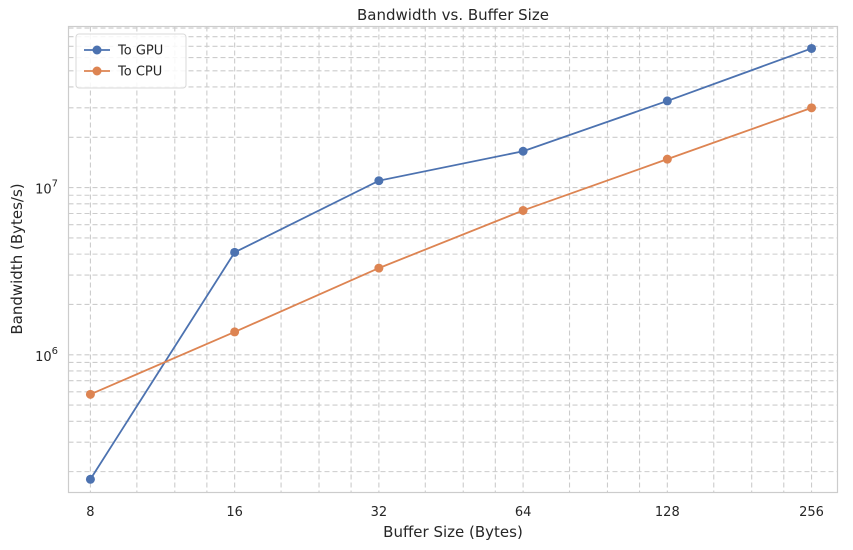 This screenshot has width=853, height=550. I want to click on legend: To GPU To CPU, so click(131, 61).